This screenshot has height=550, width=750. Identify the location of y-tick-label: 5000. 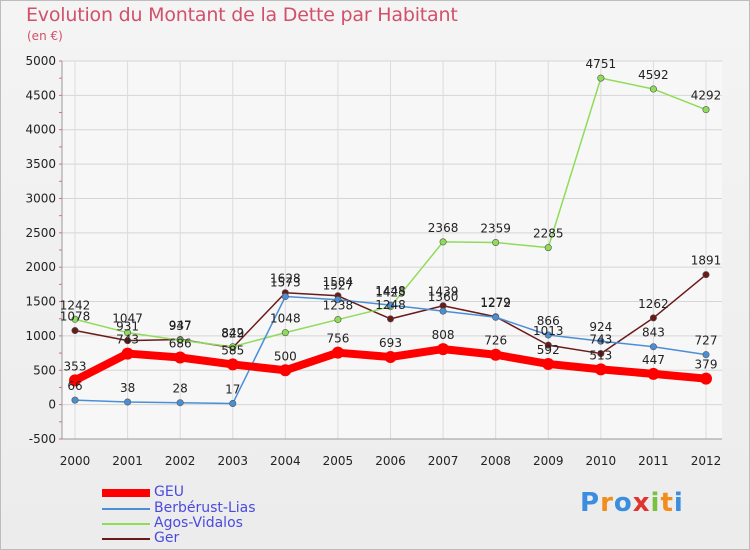
(40, 61).